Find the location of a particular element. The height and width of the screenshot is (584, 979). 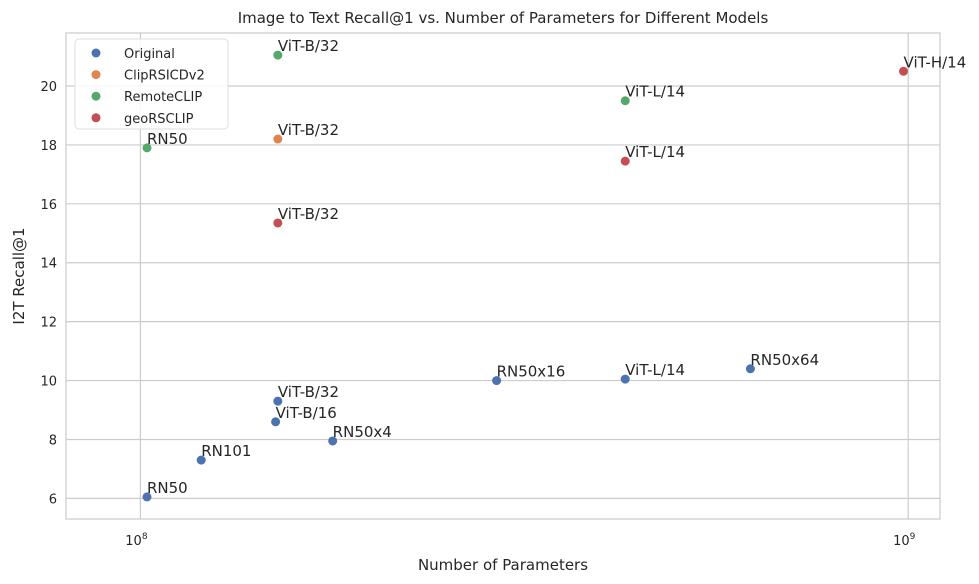

point-label: ViT-H/14 is located at coordinates (935, 62).